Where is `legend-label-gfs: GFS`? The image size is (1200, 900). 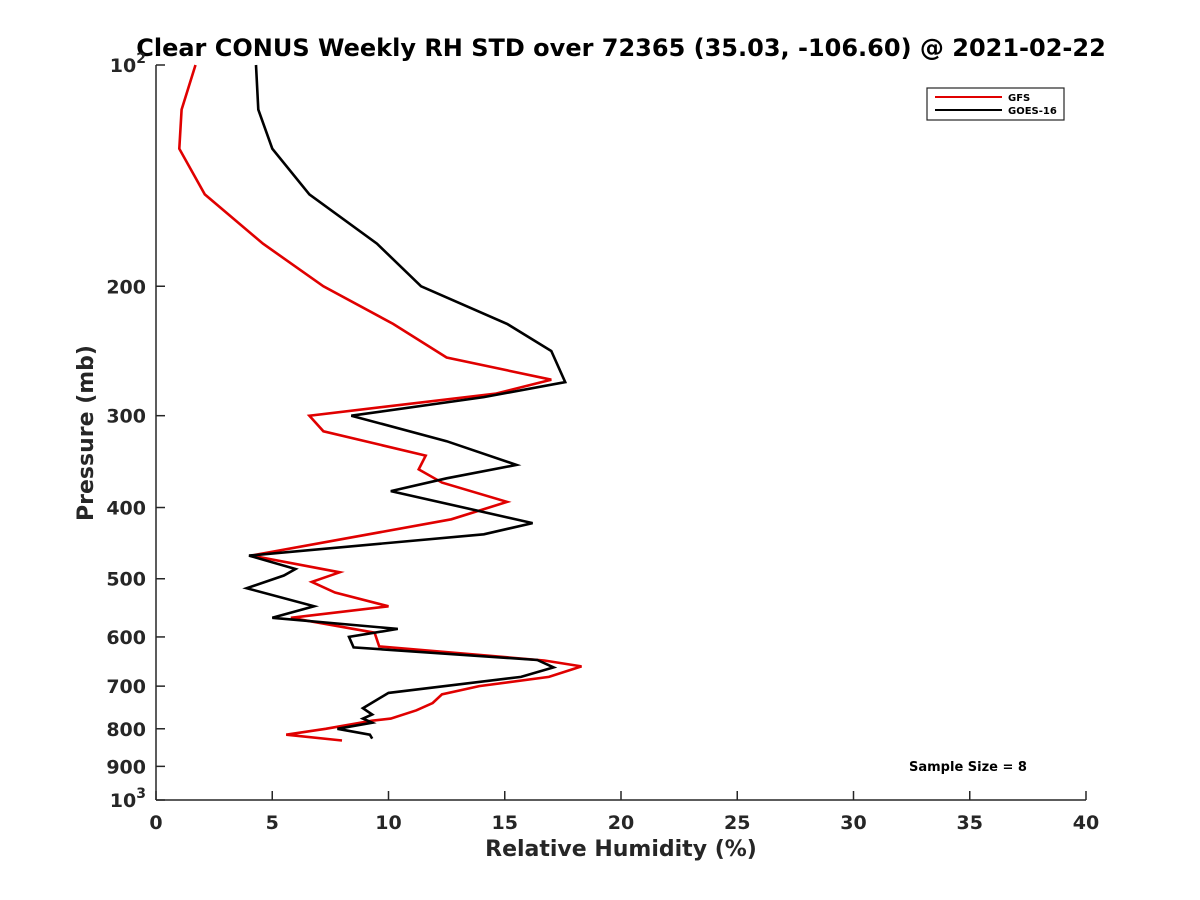
legend-label-gfs: GFS is located at coordinates (1019, 98).